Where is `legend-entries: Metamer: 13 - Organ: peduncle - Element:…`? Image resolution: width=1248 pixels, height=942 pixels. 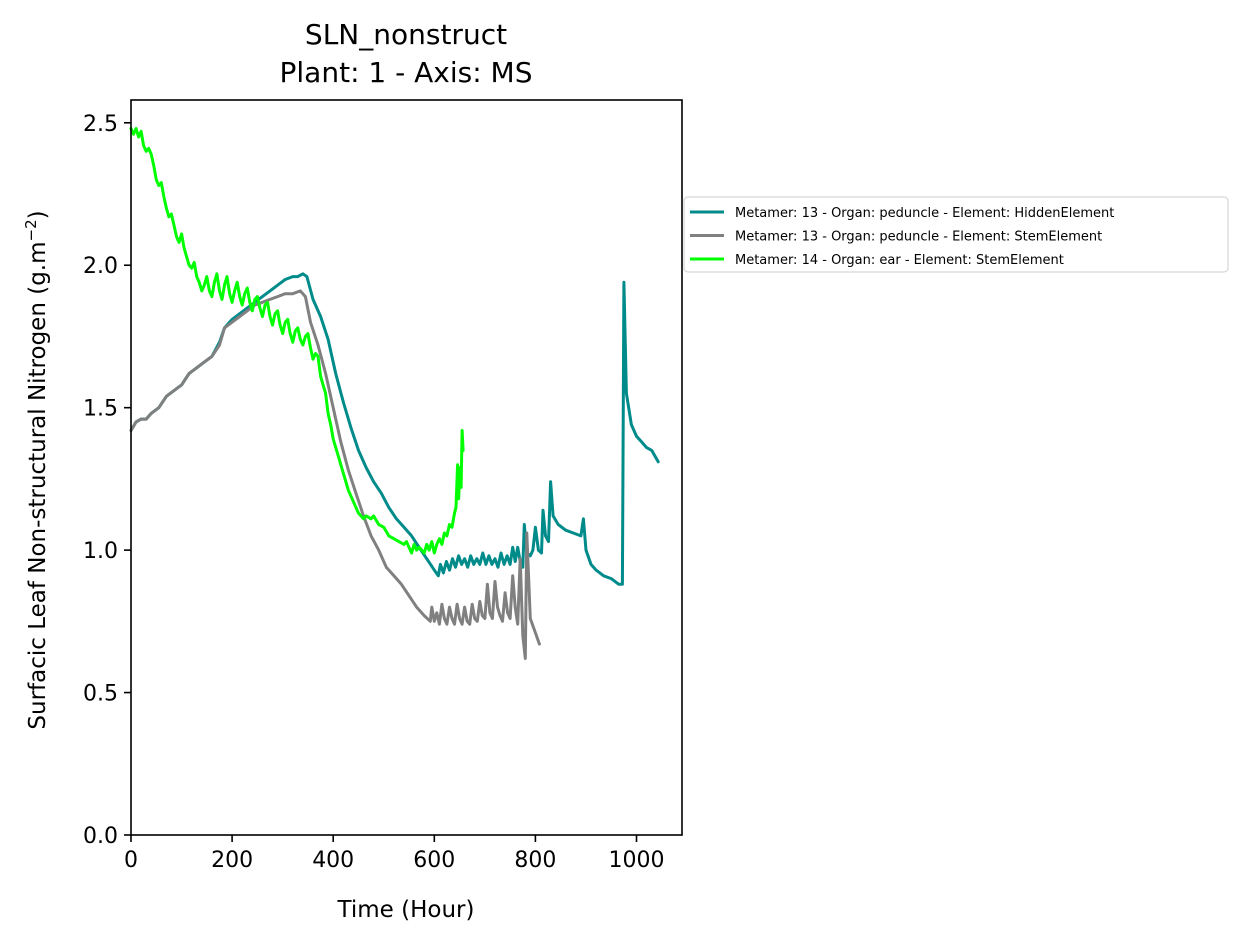
legend-entries: Metamer: 13 - Organ: peduncle - Element:… is located at coordinates (902, 237).